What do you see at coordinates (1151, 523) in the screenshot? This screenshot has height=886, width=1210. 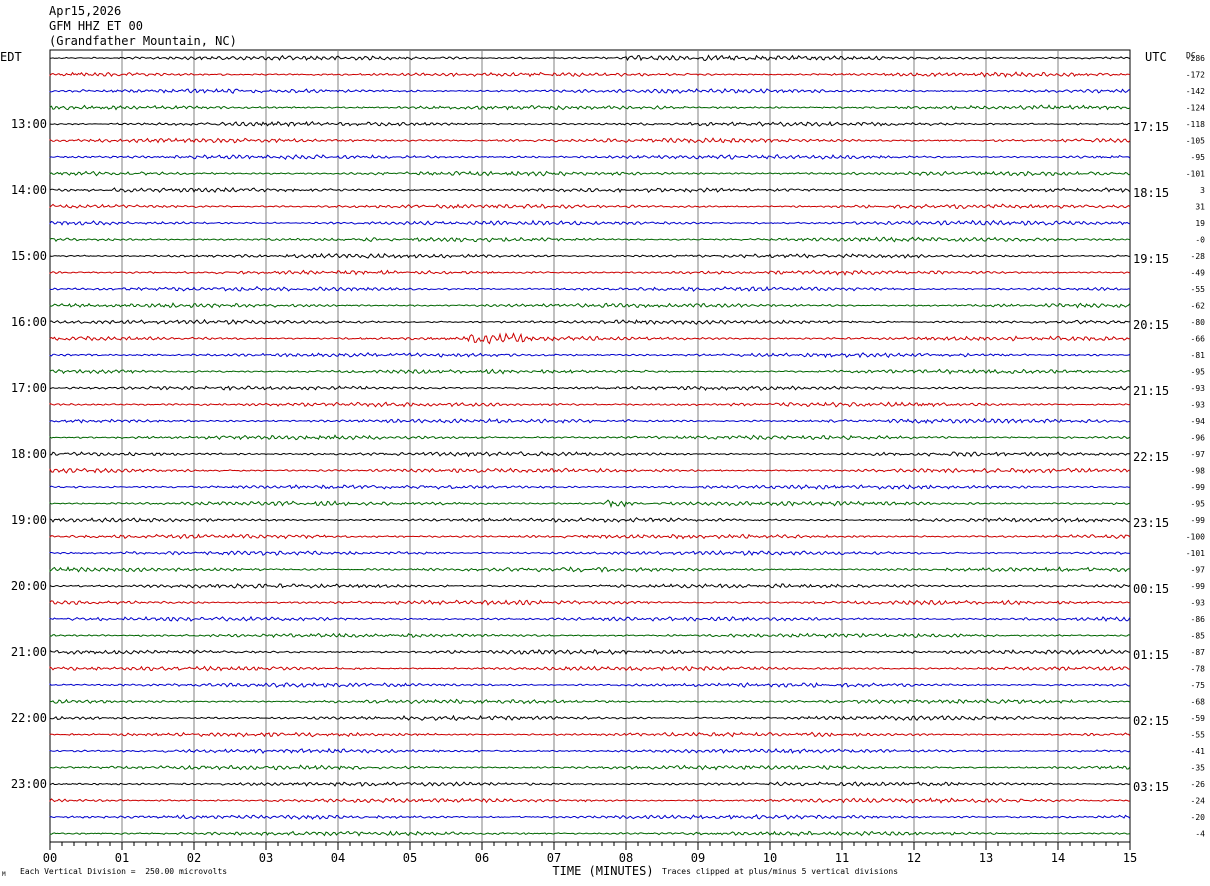 I see `utc-hour-label: 23:15` at bounding box center [1151, 523].